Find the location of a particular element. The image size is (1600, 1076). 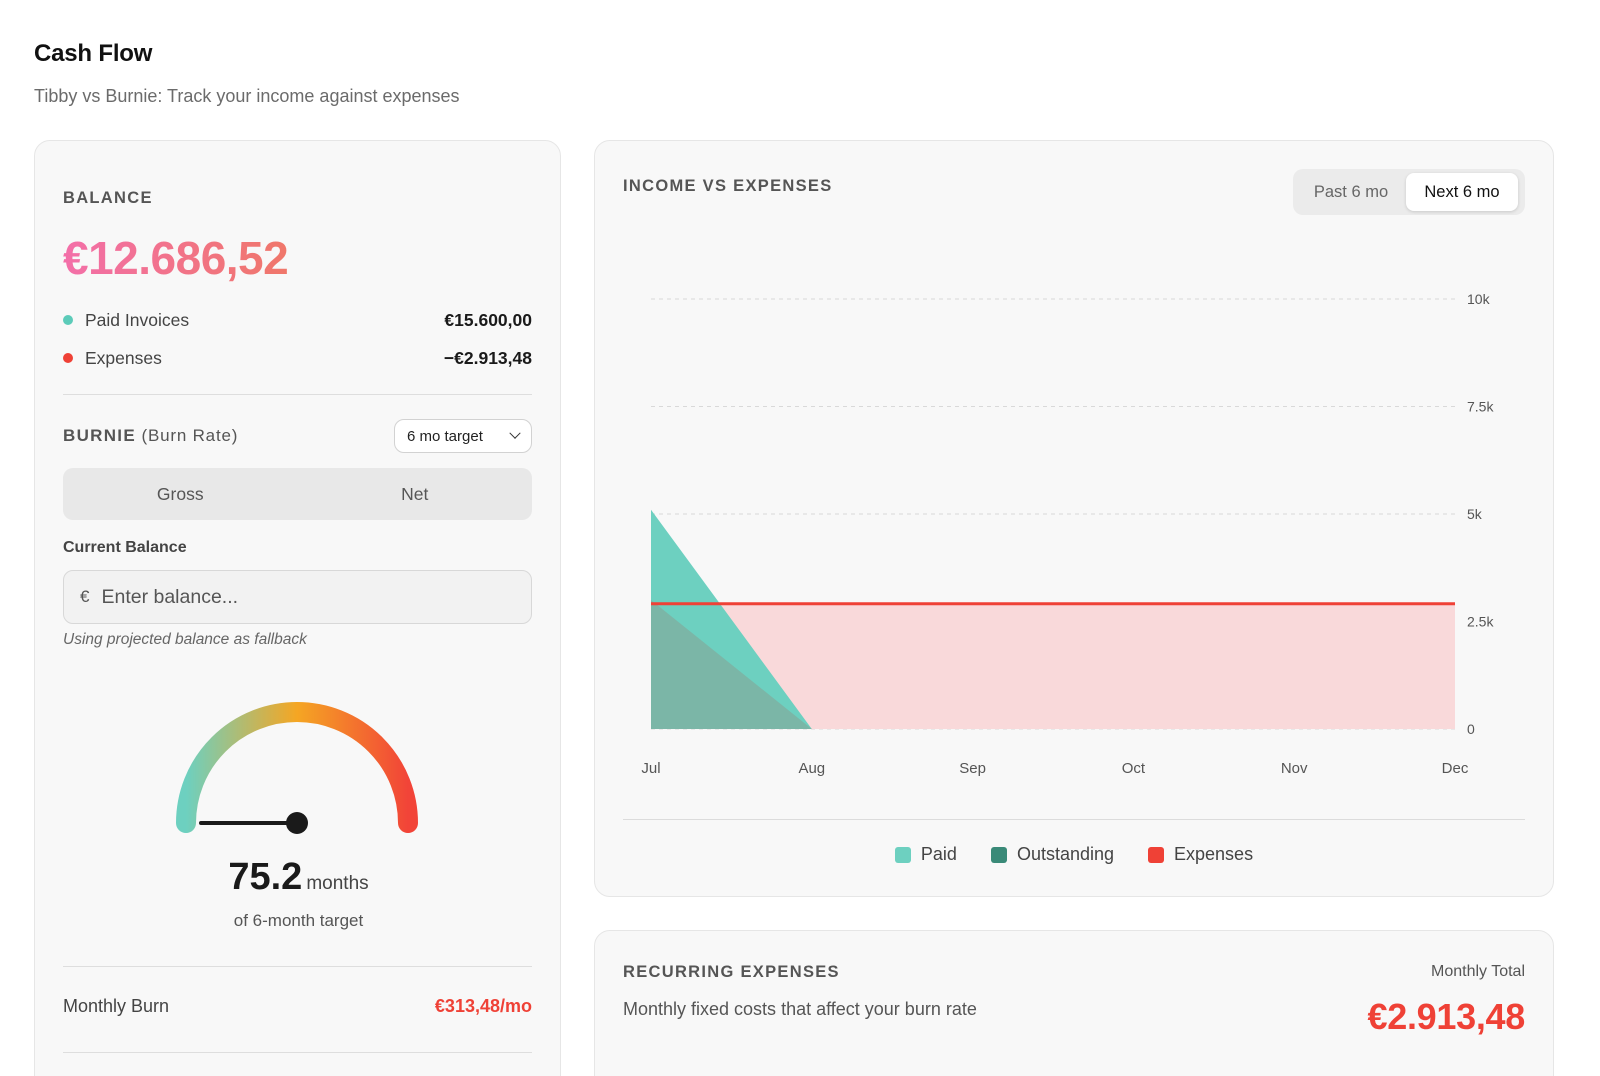

gauge-number: 75.2 is located at coordinates (265, 877).